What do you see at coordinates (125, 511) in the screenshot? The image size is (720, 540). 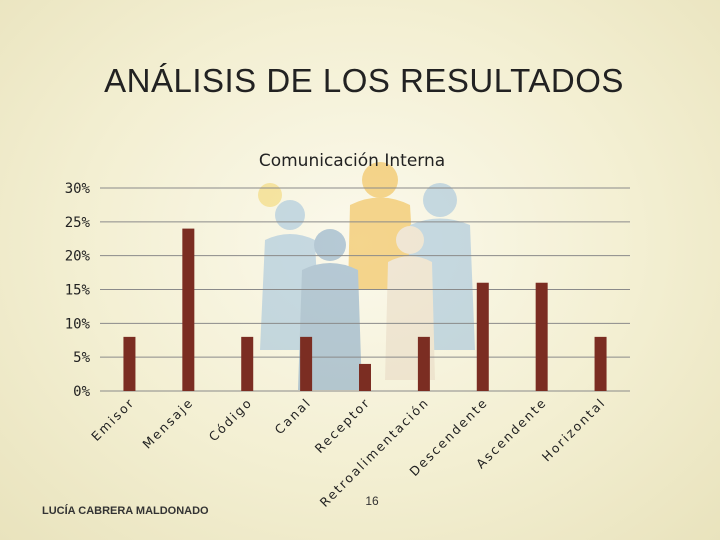 I see `author-name: LUCÍA CABRERA MALDONADO` at bounding box center [125, 511].